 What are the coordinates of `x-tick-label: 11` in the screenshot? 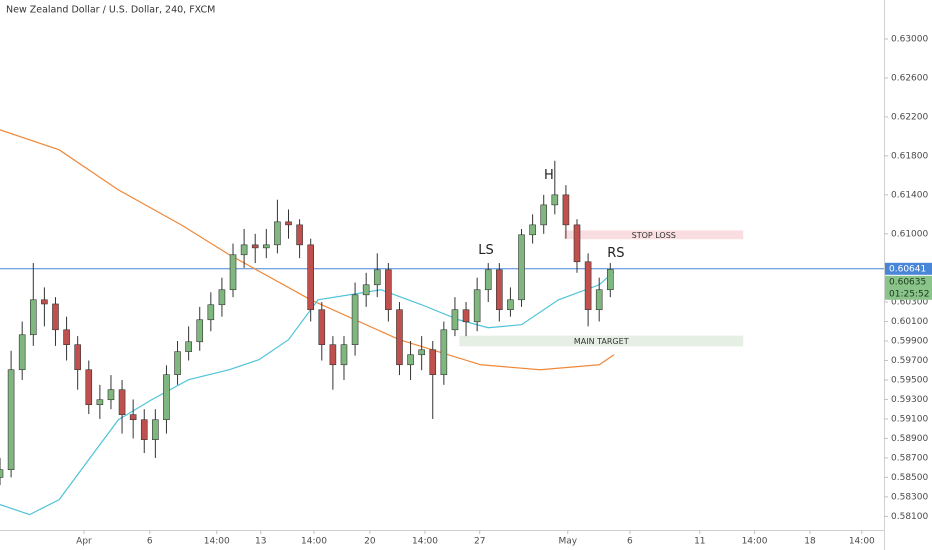 It's located at (699, 542).